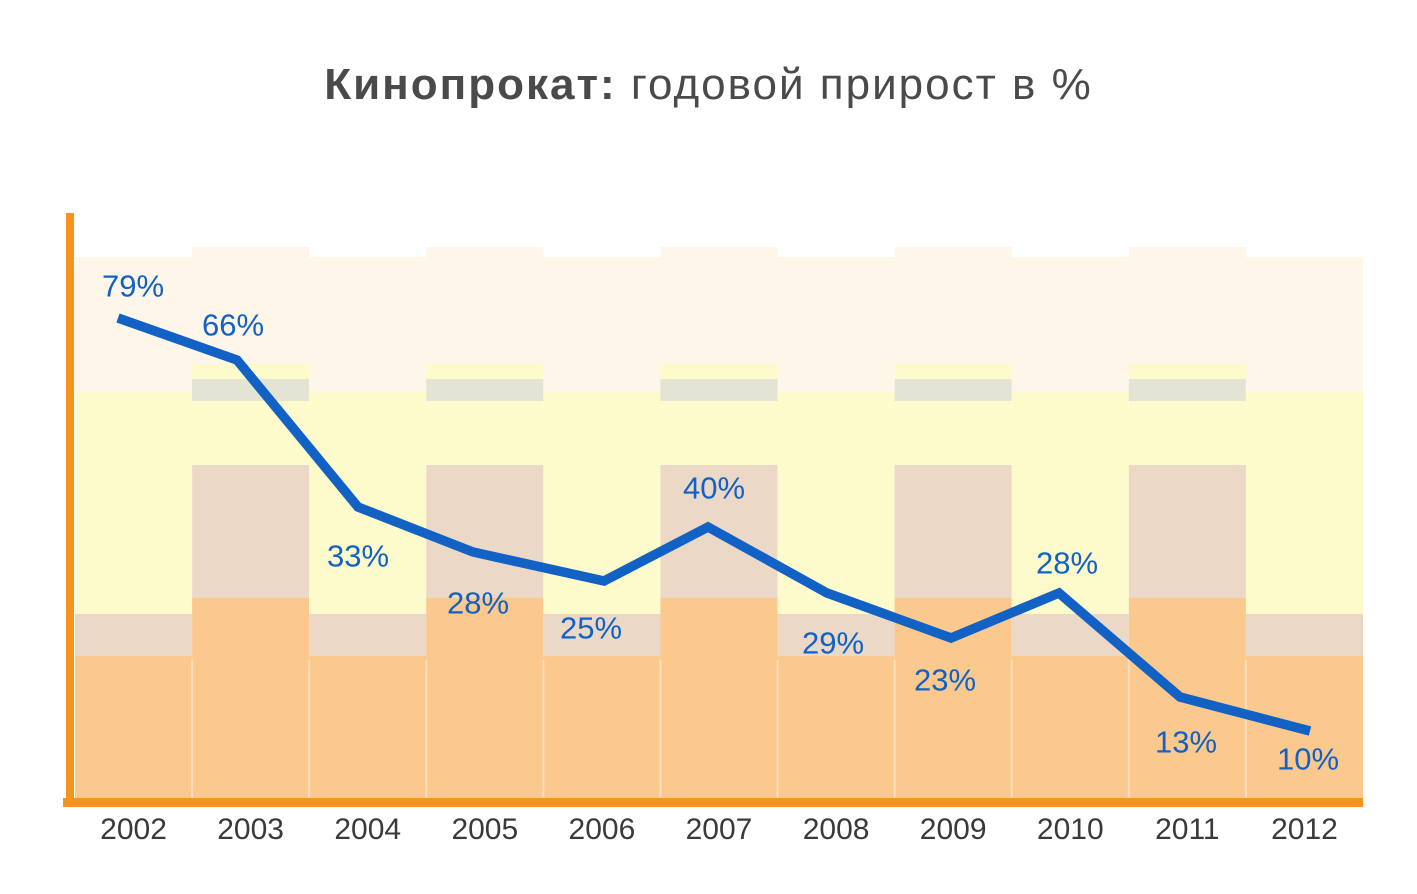  I want to click on y-axis-line, so click(70, 510).